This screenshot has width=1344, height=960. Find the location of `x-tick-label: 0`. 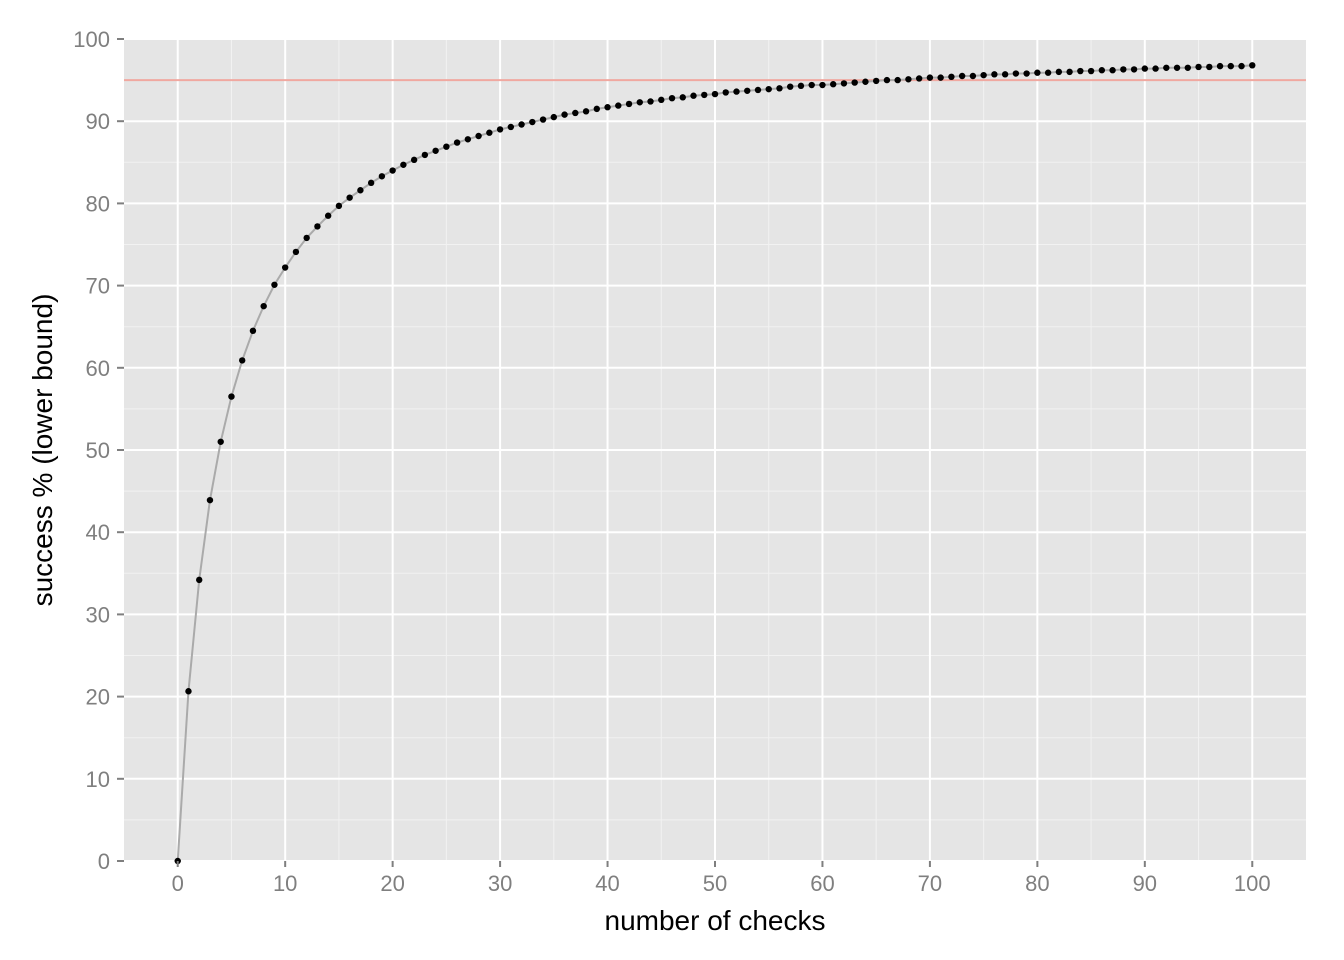

x-tick-label: 0 is located at coordinates (178, 883).